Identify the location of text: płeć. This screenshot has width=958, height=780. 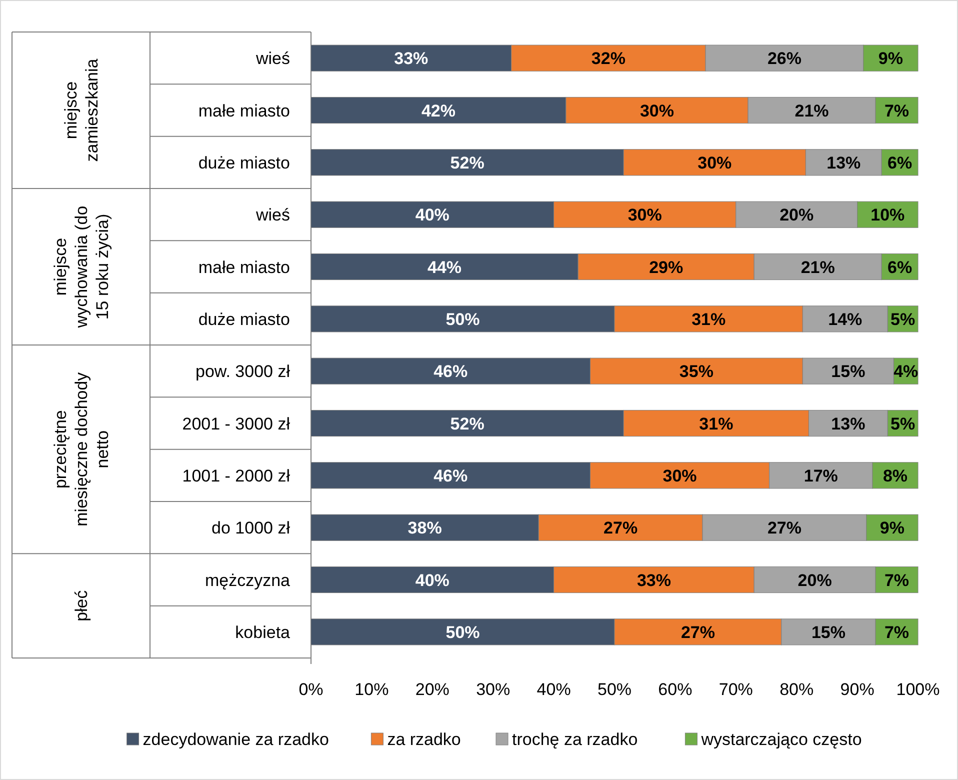
(81, 606).